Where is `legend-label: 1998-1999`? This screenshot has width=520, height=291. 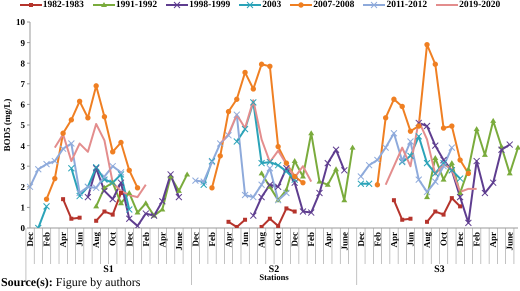 legend-label: 1998-1999 is located at coordinates (209, 5).